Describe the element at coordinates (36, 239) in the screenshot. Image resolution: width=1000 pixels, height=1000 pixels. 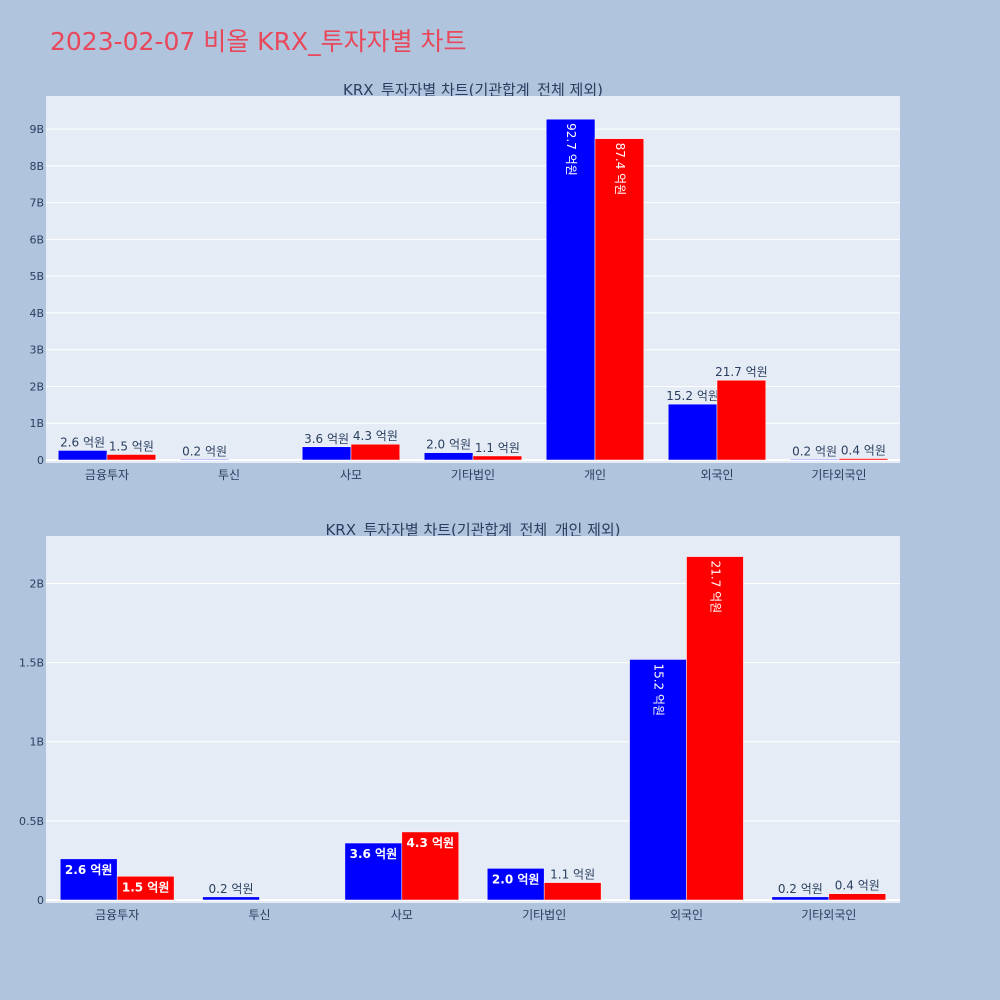
I see `y-tick-label: 6B` at that location.